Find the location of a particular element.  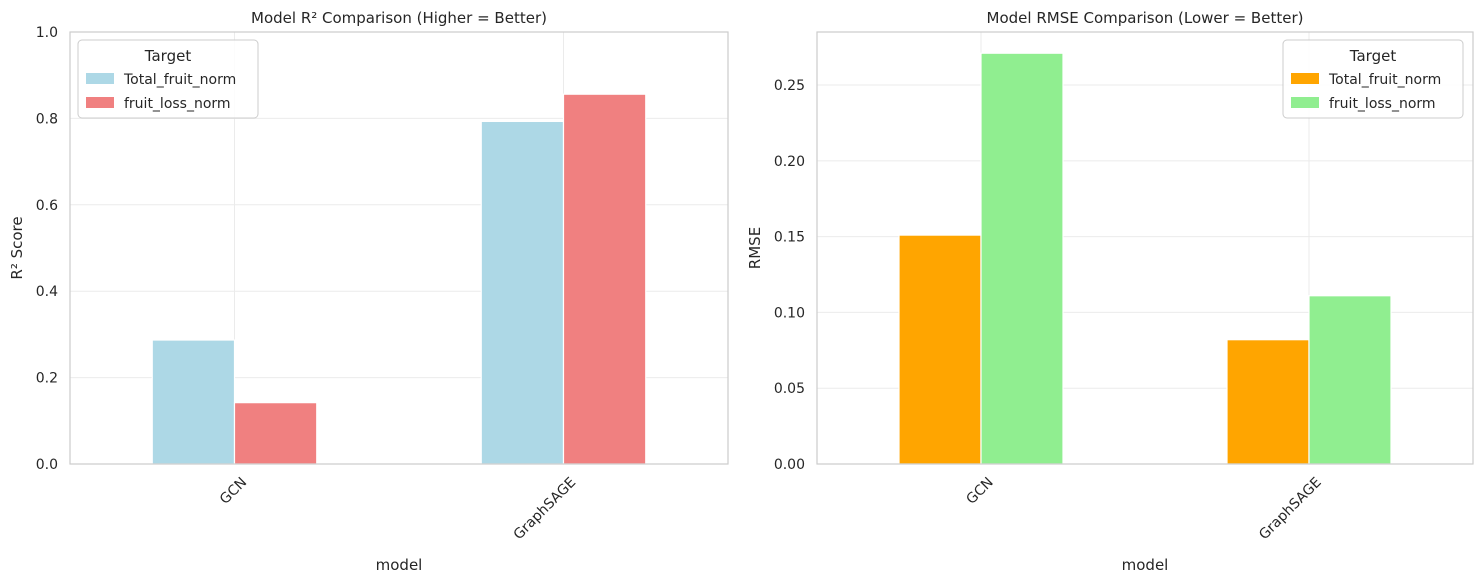

y-tick-label: 0.0 is located at coordinates (47, 465).